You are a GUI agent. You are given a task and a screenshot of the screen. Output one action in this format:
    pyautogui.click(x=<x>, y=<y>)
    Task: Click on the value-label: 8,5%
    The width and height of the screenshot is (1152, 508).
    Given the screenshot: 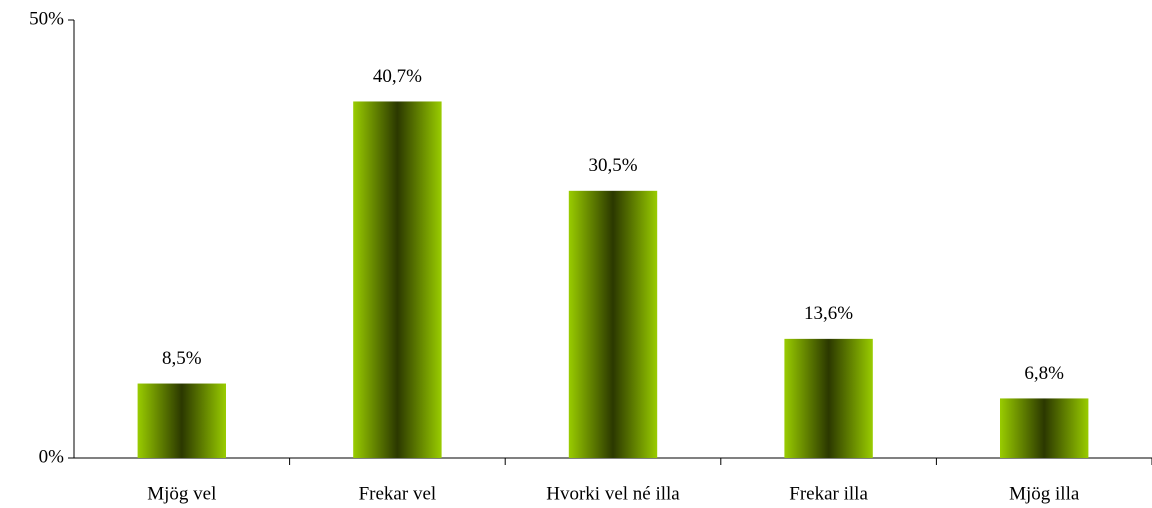 What is the action you would take?
    pyautogui.click(x=182, y=358)
    